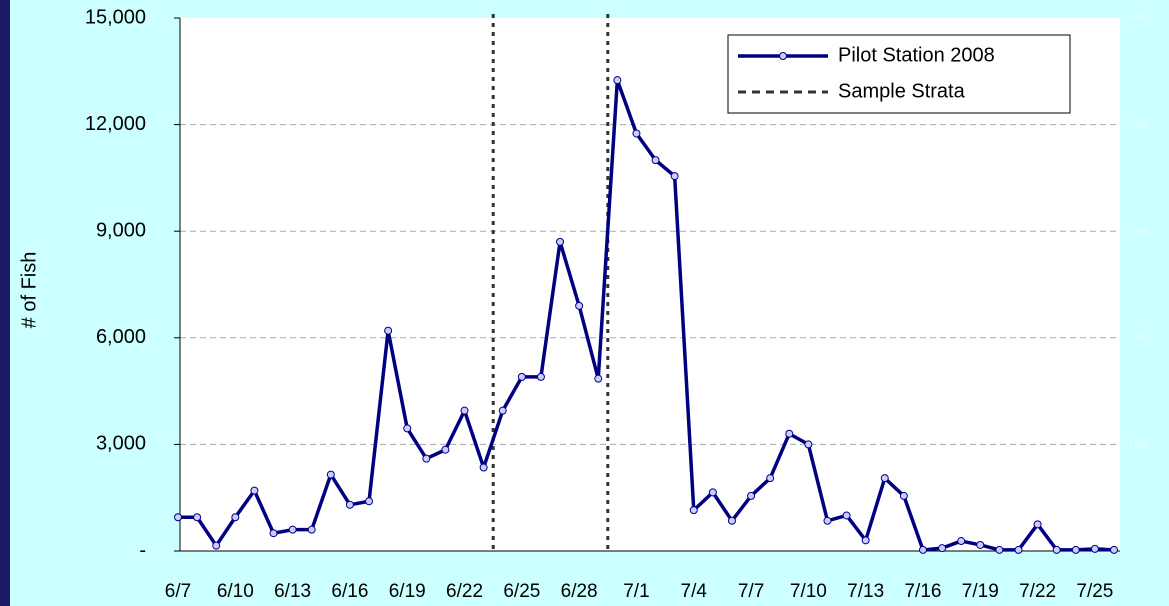 This screenshot has width=1169, height=606. What do you see at coordinates (115, 124) in the screenshot?
I see `y-tick-label: 12,000` at bounding box center [115, 124].